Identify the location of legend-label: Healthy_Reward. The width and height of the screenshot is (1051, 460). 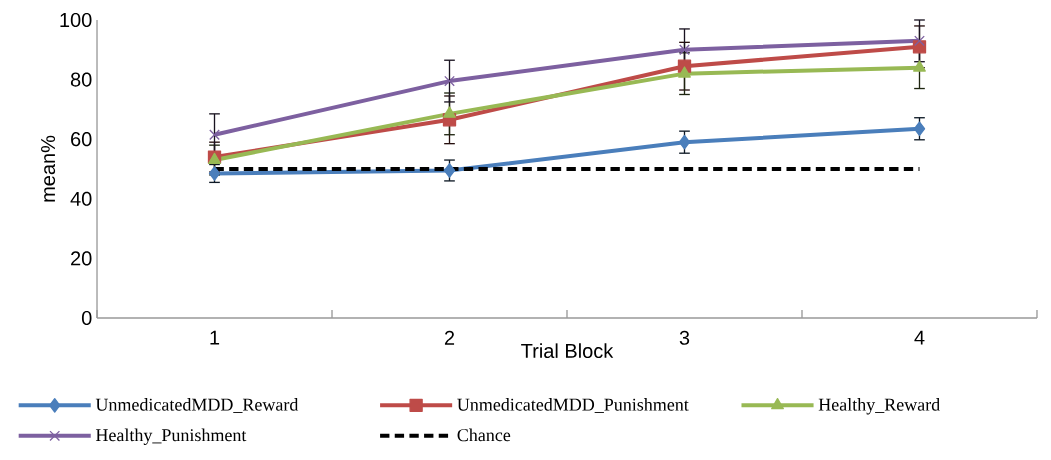
(879, 406).